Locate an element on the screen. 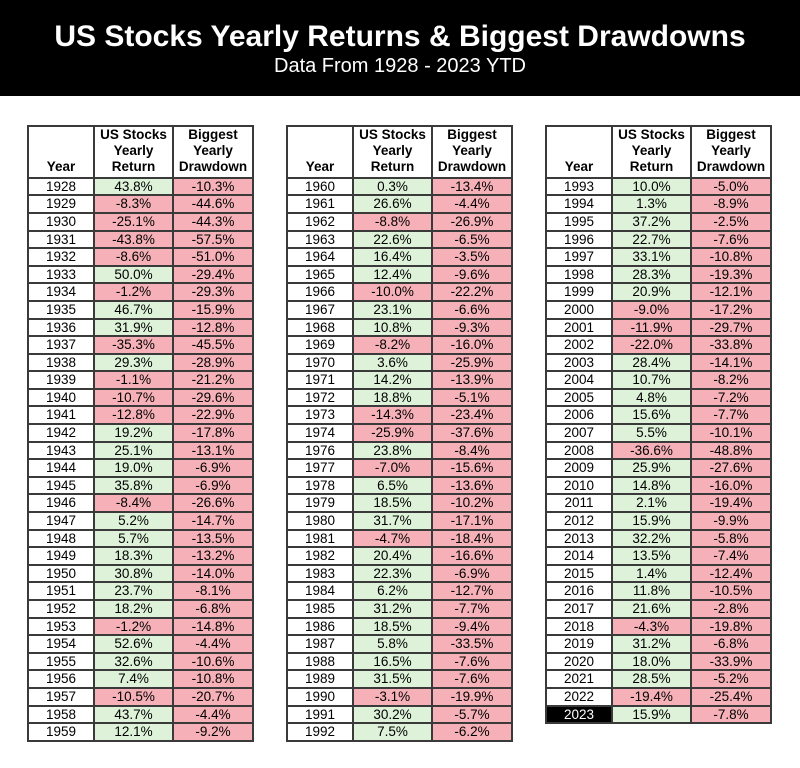  year-cell: 1995 is located at coordinates (579, 221).